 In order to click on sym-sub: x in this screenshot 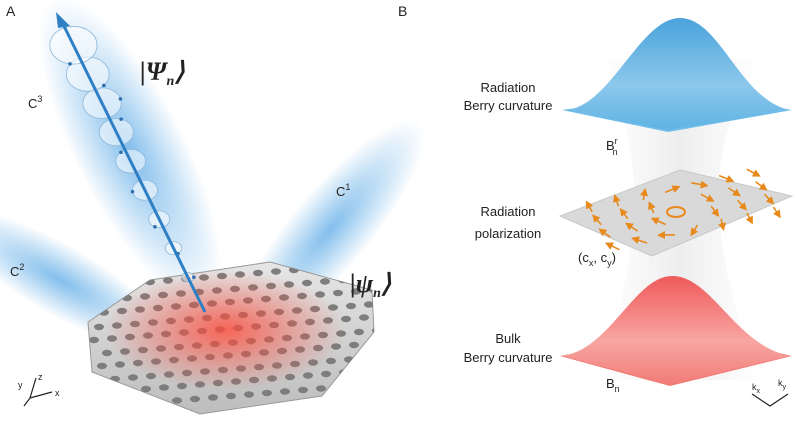, I will do `click(591, 263)`.